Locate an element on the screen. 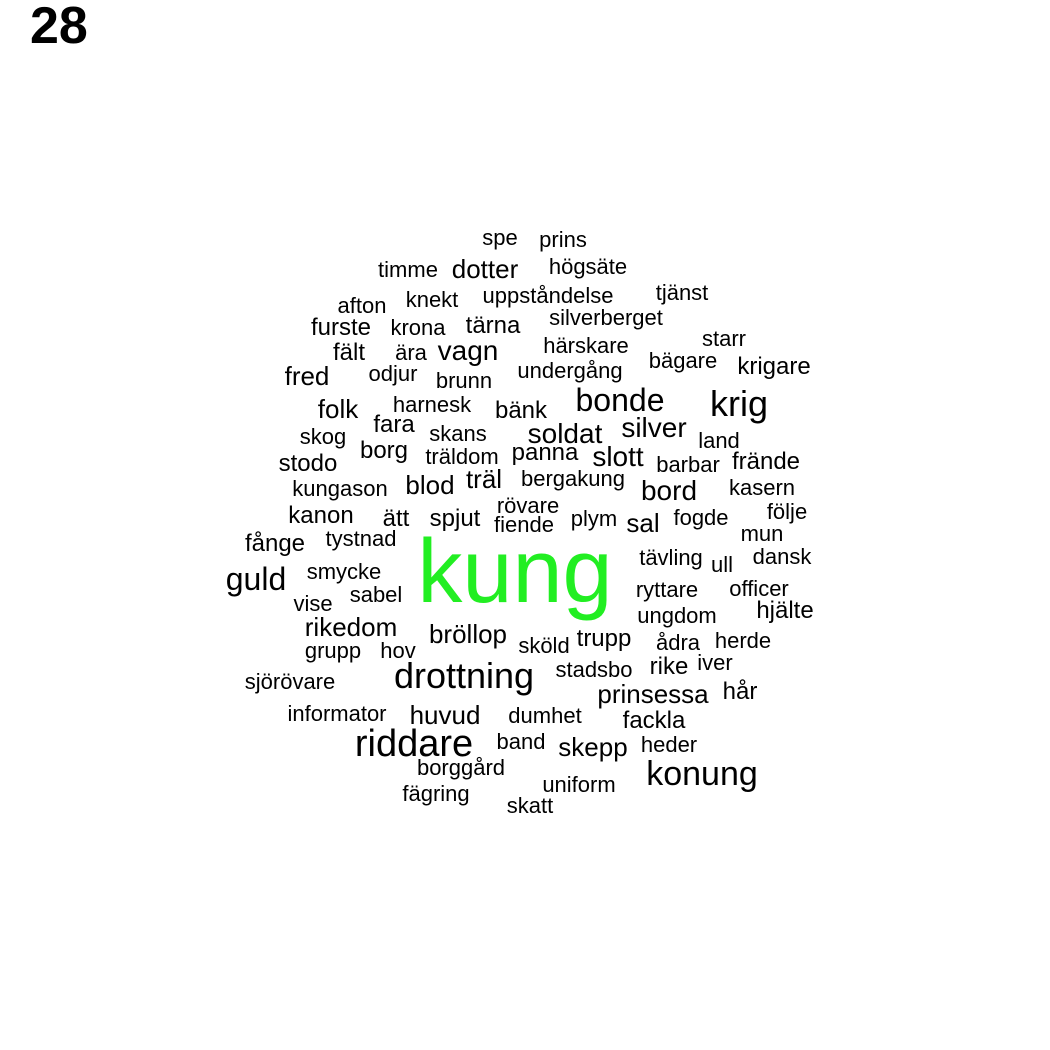  word: spjut is located at coordinates (455, 518).